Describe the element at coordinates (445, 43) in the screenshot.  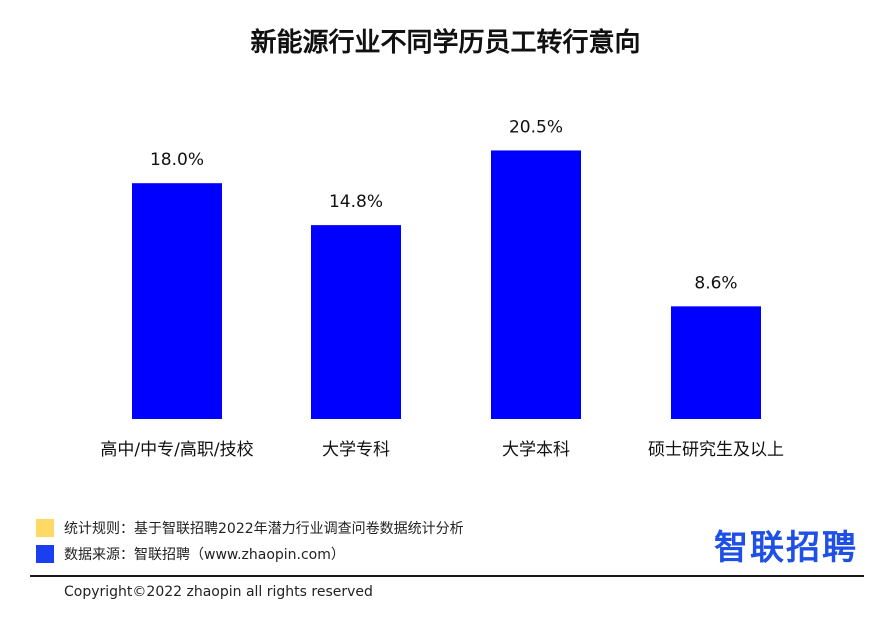
I see `chart-title: 新能源行业不同学历员工转行意向` at that location.